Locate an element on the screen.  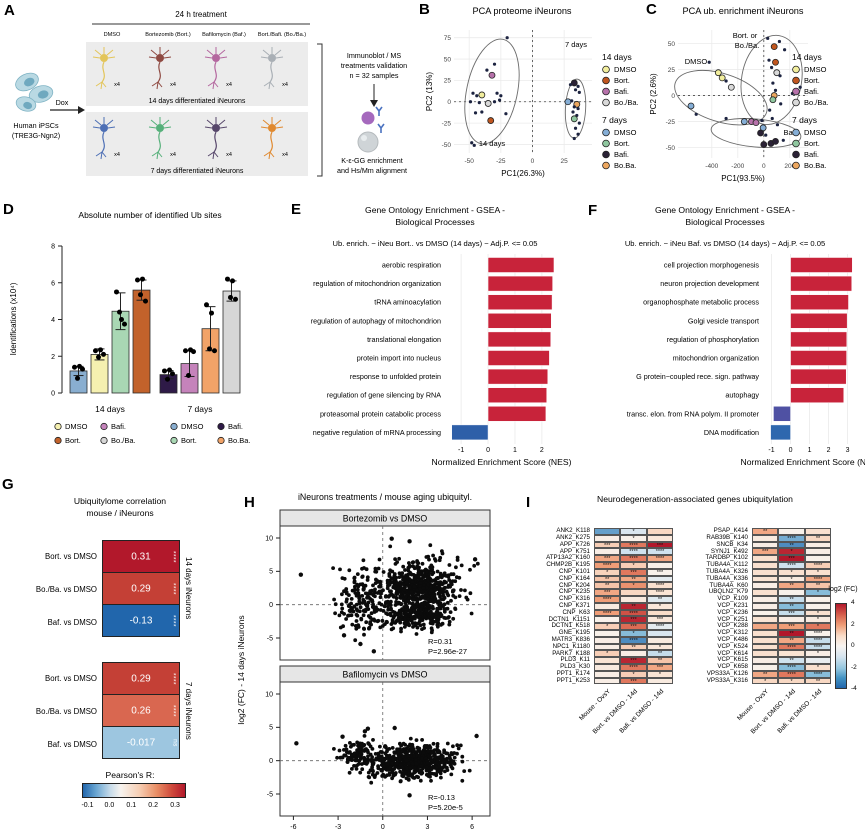
colorbar-tick: 4 is located at coordinates (853, 602).